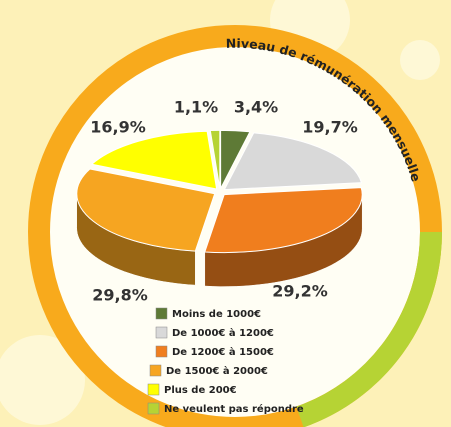  I want to click on legend-label: De 1200€ à 1500€, so click(223, 352).